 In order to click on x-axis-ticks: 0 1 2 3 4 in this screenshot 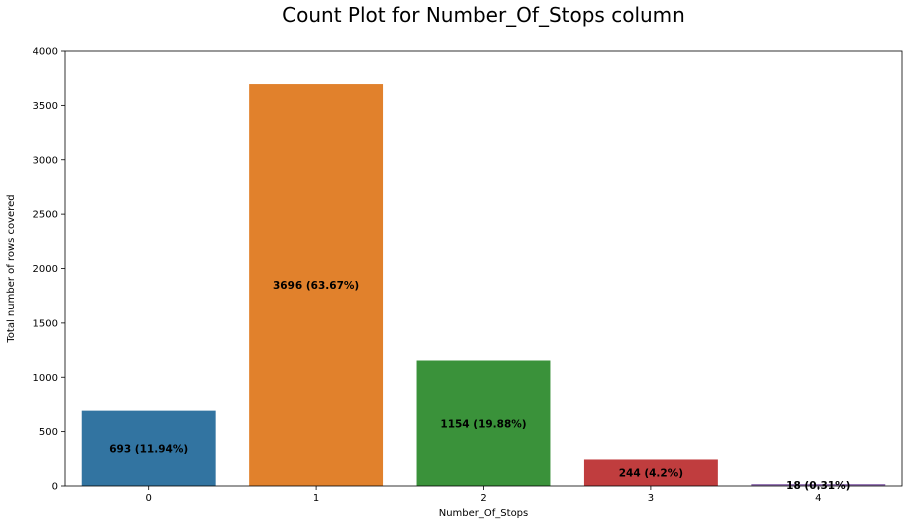, I will do `click(483, 495)`.